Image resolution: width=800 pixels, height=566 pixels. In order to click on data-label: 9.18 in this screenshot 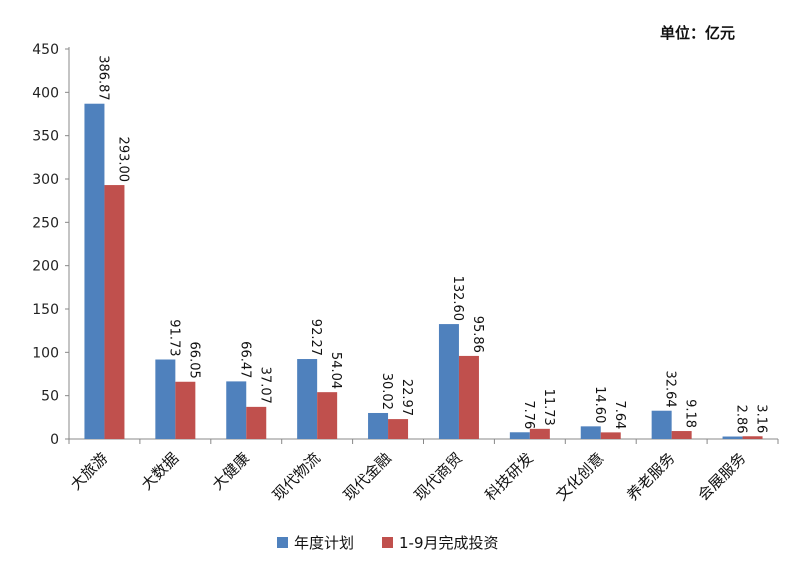, I will do `click(690, 413)`.